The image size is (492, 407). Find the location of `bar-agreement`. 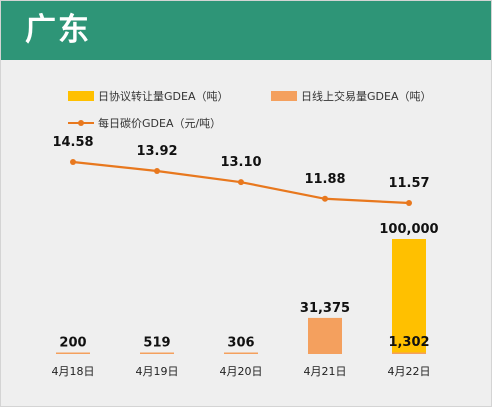

bar-agreement is located at coordinates (409, 296).